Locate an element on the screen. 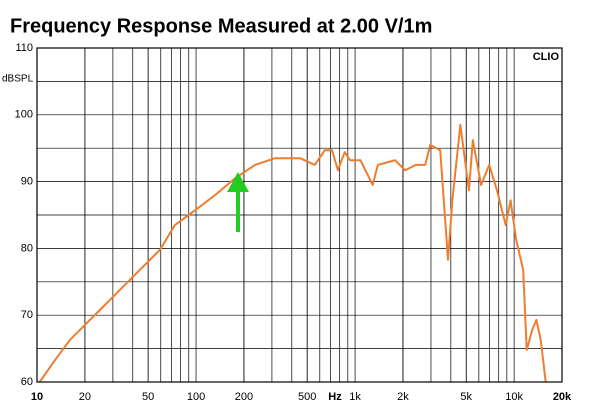  x-tick-label: 10 is located at coordinates (37, 397).